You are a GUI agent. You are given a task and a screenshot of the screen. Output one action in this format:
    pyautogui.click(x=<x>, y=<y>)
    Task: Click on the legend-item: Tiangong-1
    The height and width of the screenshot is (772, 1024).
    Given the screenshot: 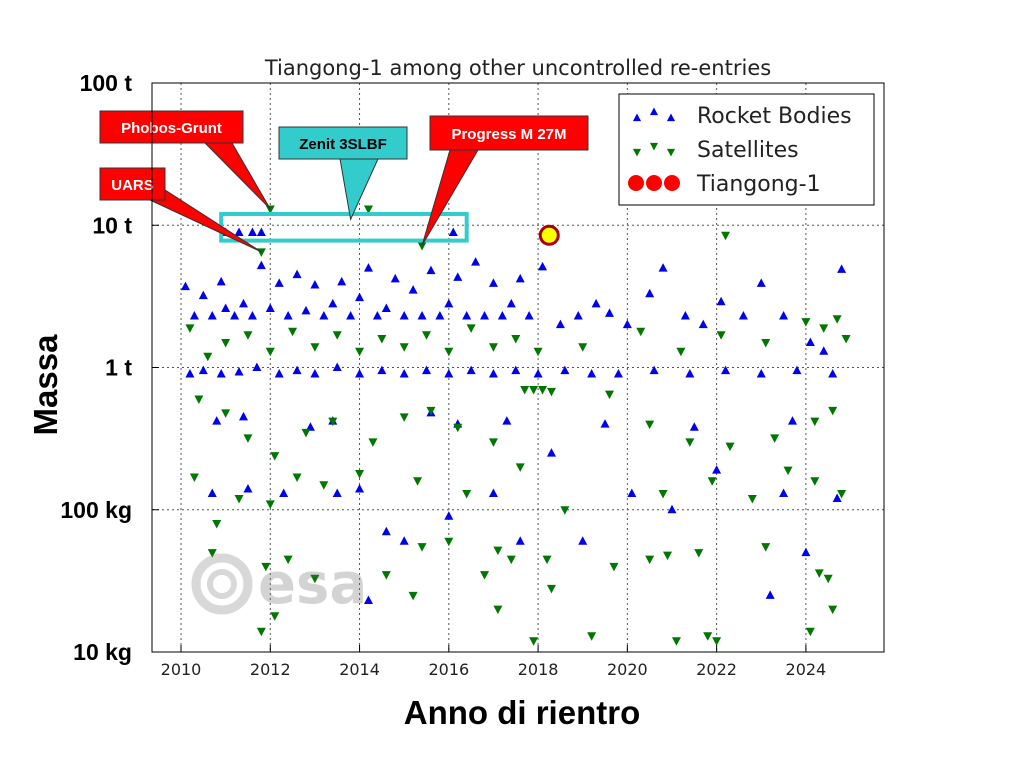 What is the action you would take?
    pyautogui.click(x=724, y=184)
    